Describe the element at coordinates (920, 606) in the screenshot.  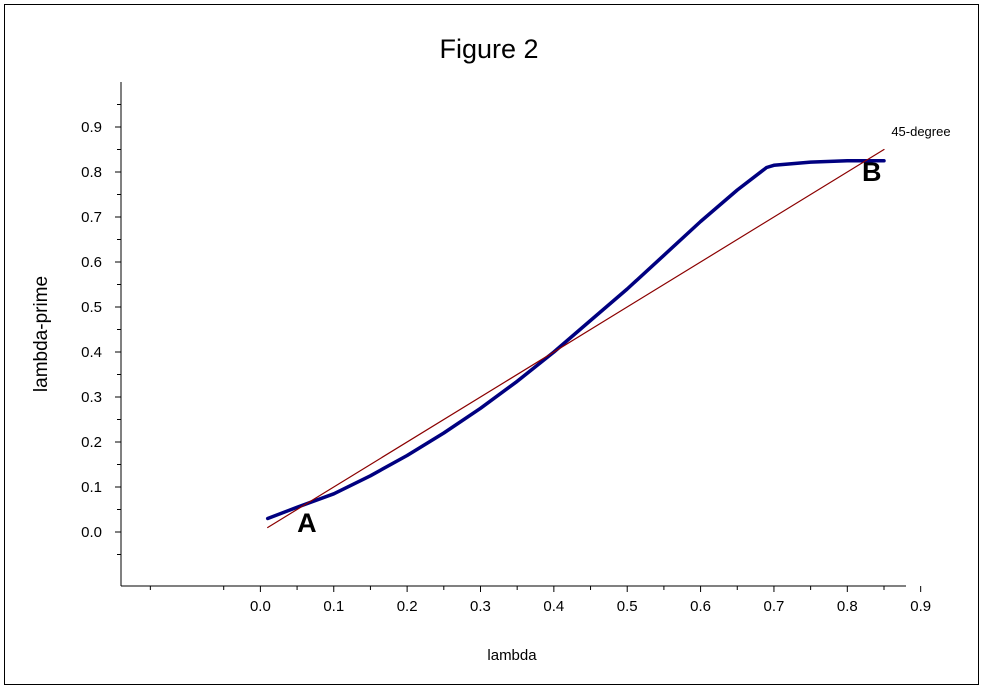
I see `x-tick-label: 0.9` at that location.